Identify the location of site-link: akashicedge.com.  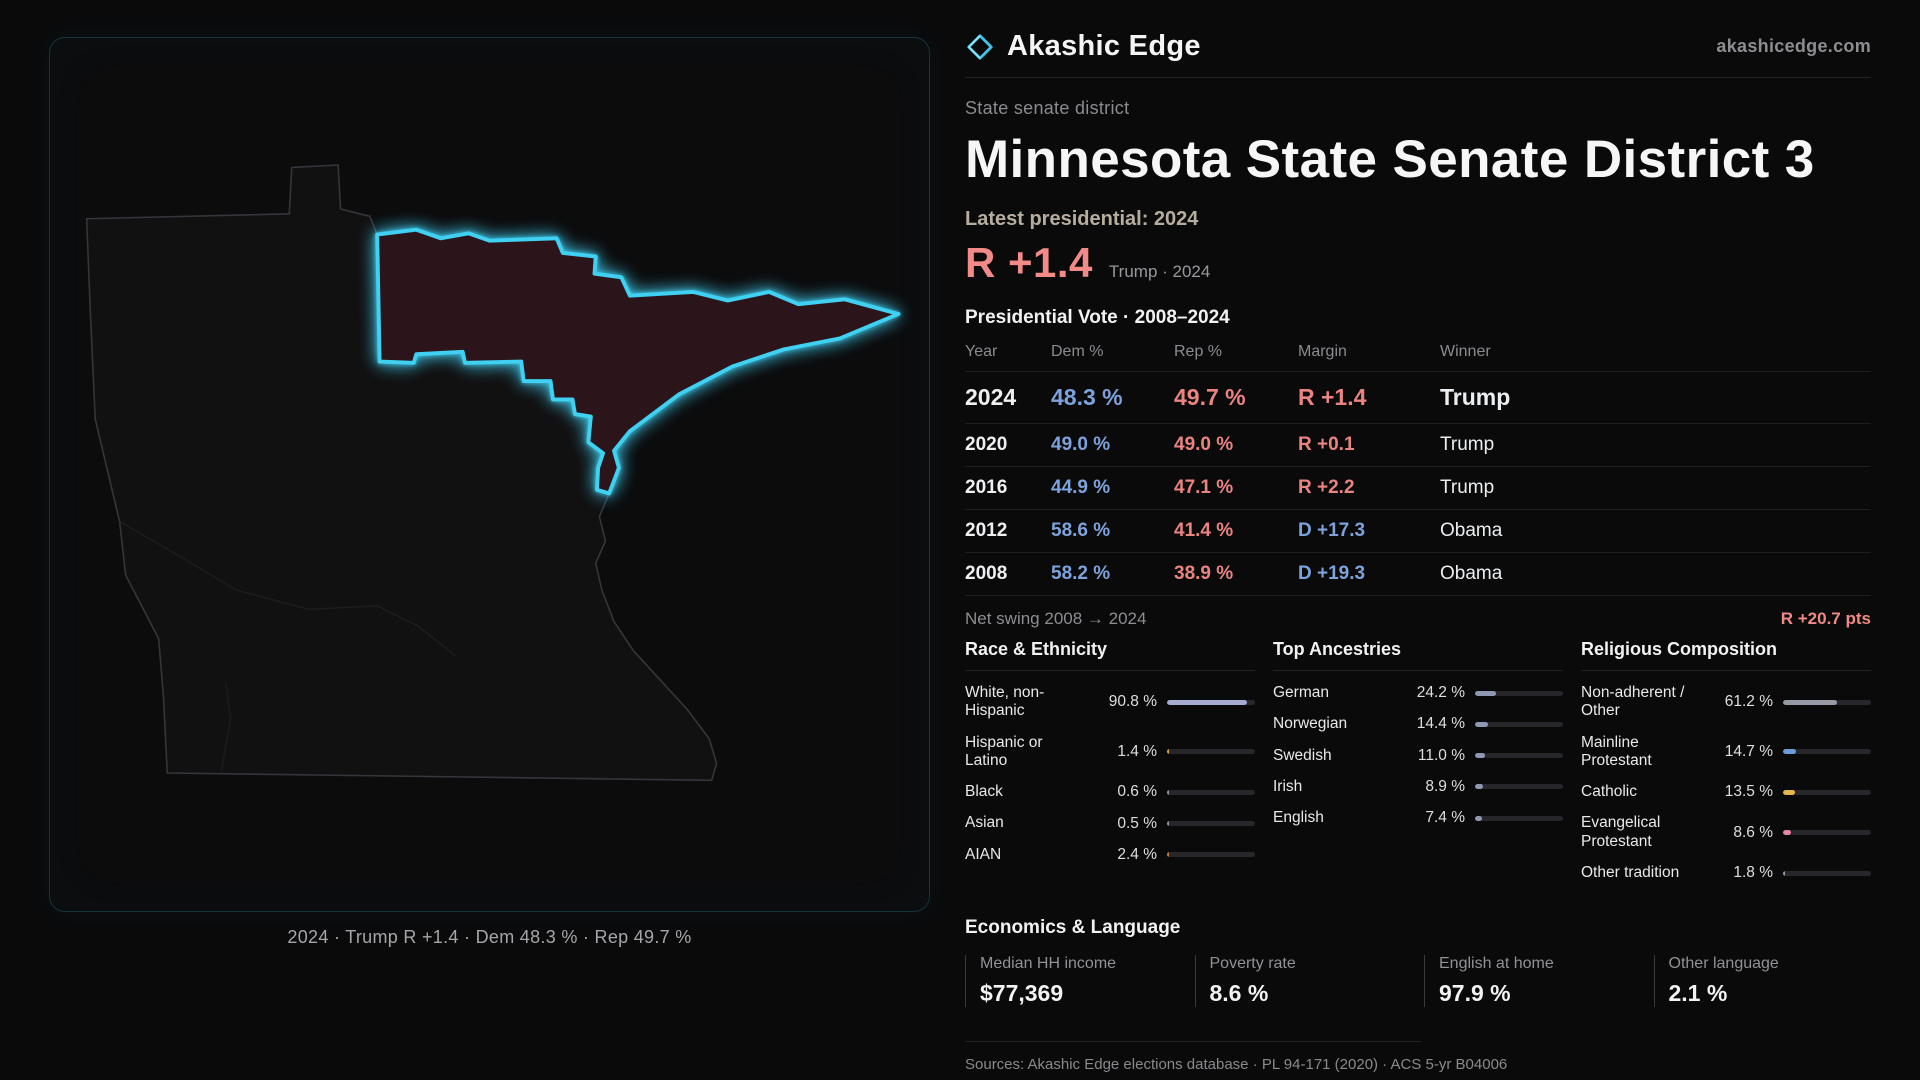
(1793, 46).